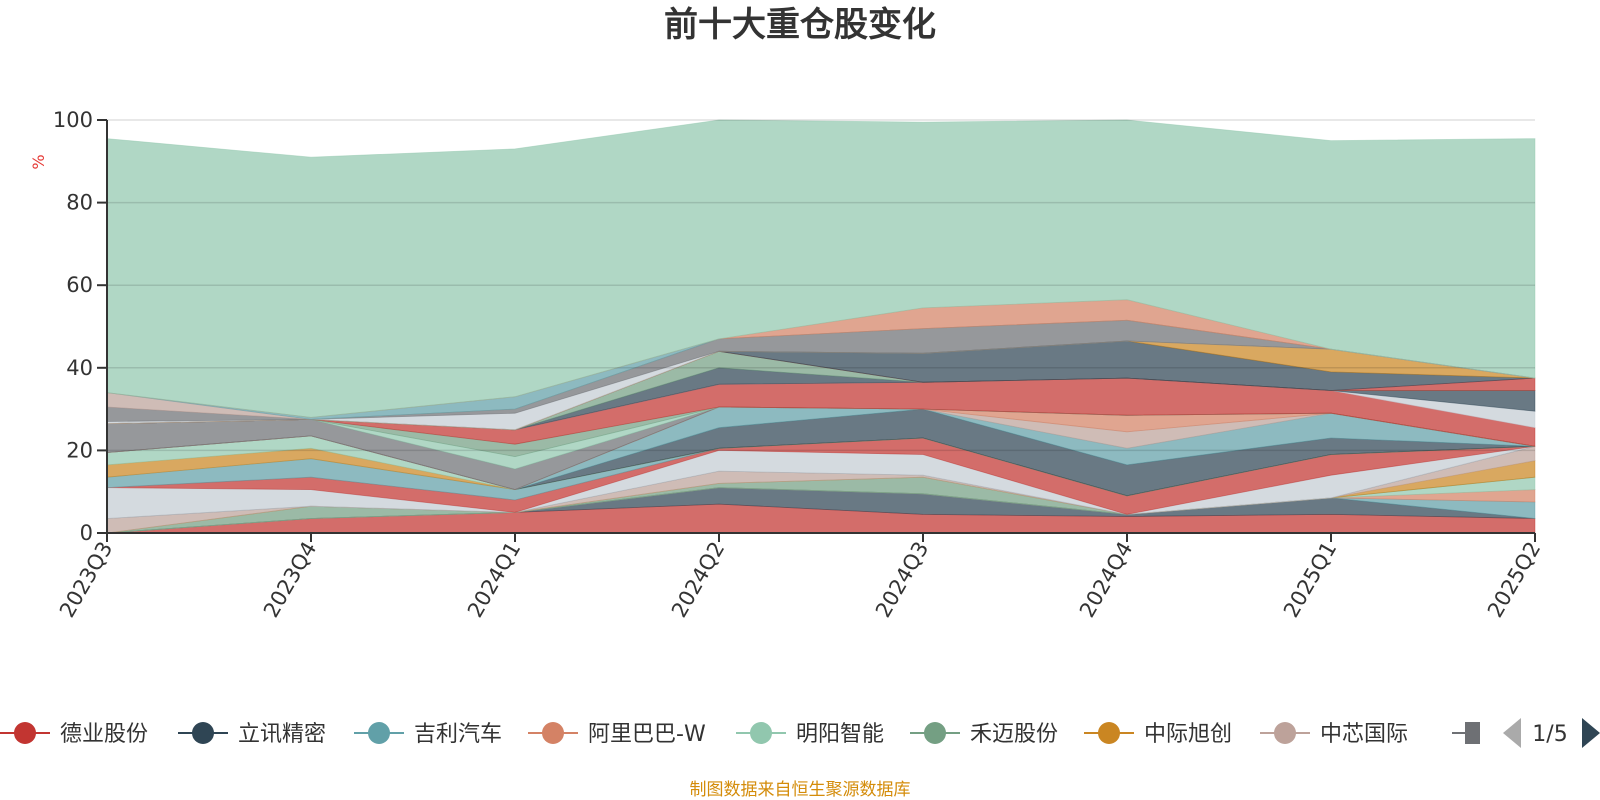 This screenshot has width=1600, height=800. I want to click on legend-item: 阿里巴巴-W, so click(617, 734).